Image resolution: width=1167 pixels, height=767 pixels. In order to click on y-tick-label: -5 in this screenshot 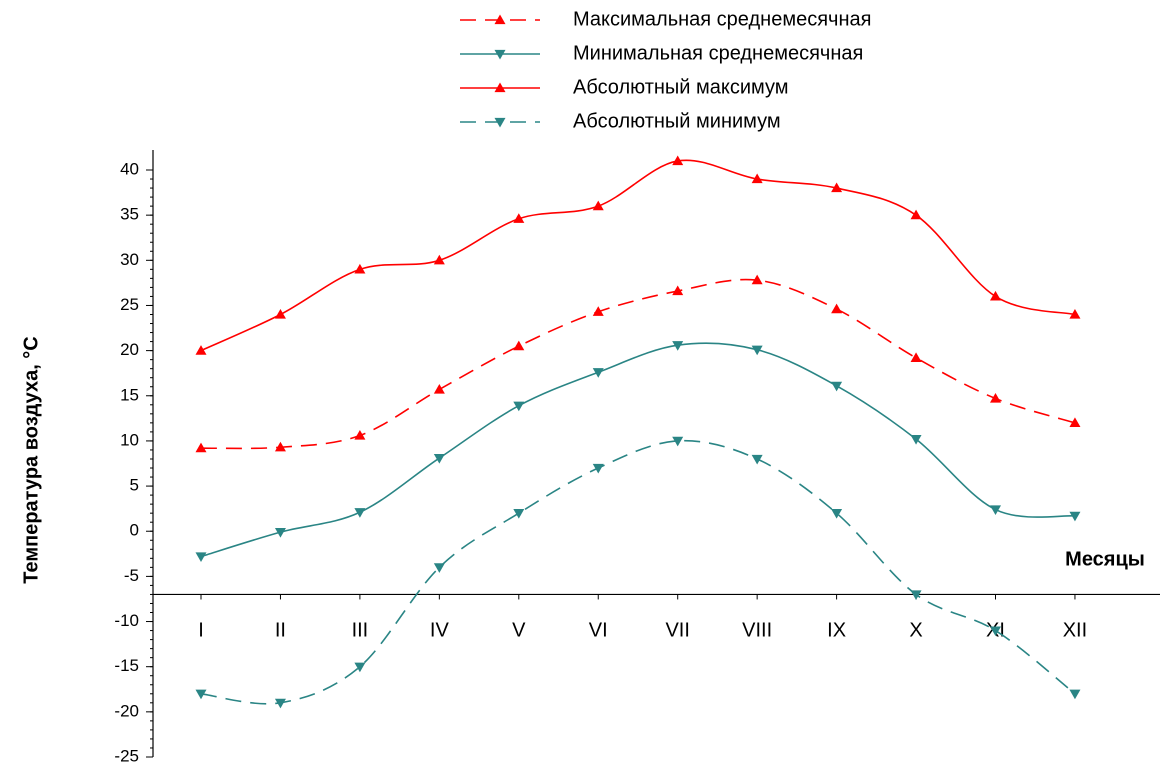, I will do `click(131, 575)`.